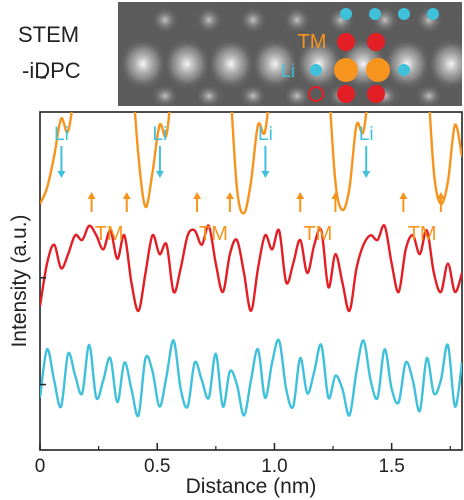  I want to click on inset-label-line1: STEM, so click(48, 34).